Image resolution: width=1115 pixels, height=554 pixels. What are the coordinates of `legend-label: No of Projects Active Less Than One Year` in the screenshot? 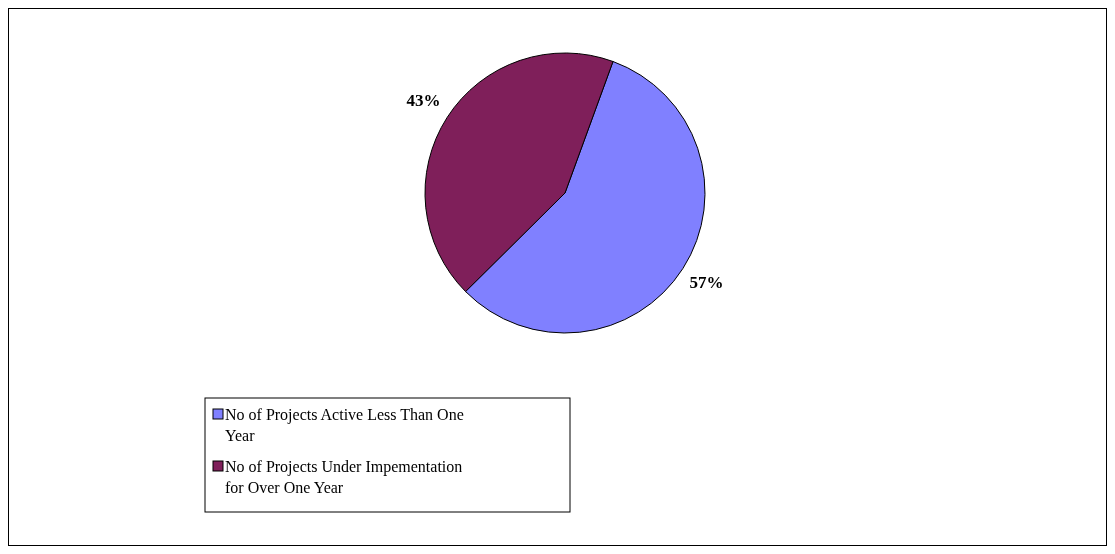 It's located at (344, 425).